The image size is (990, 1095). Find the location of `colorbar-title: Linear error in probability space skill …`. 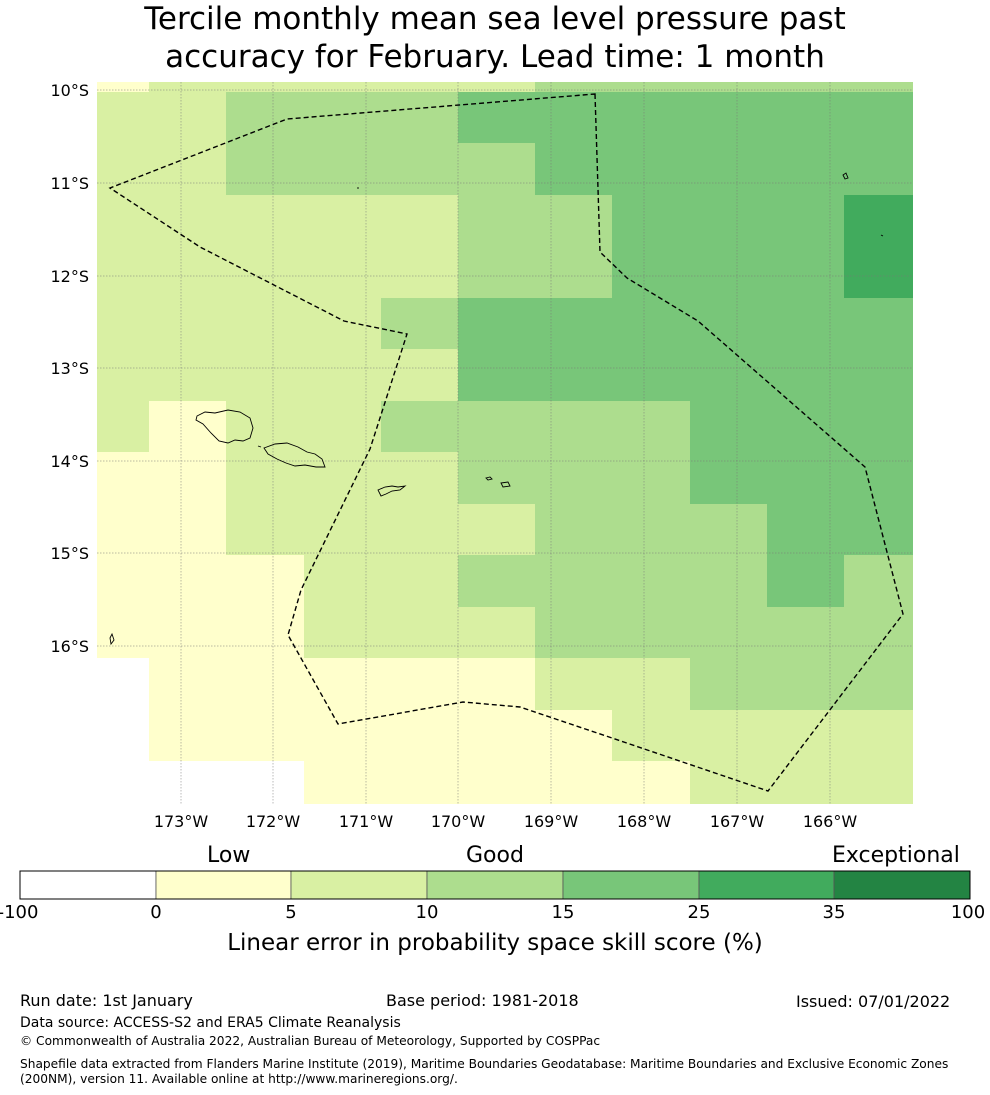

colorbar-title: Linear error in probability space skill … is located at coordinates (495, 943).